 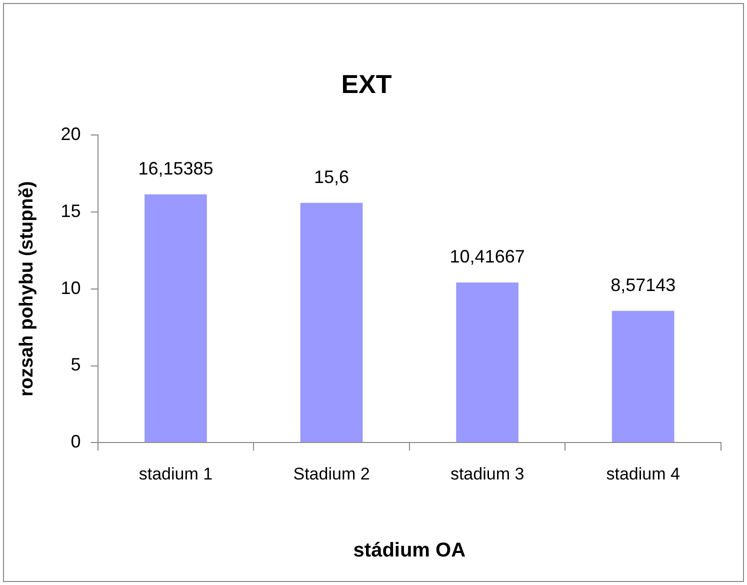 What do you see at coordinates (75, 364) in the screenshot?
I see `y-tick-label: 5` at bounding box center [75, 364].